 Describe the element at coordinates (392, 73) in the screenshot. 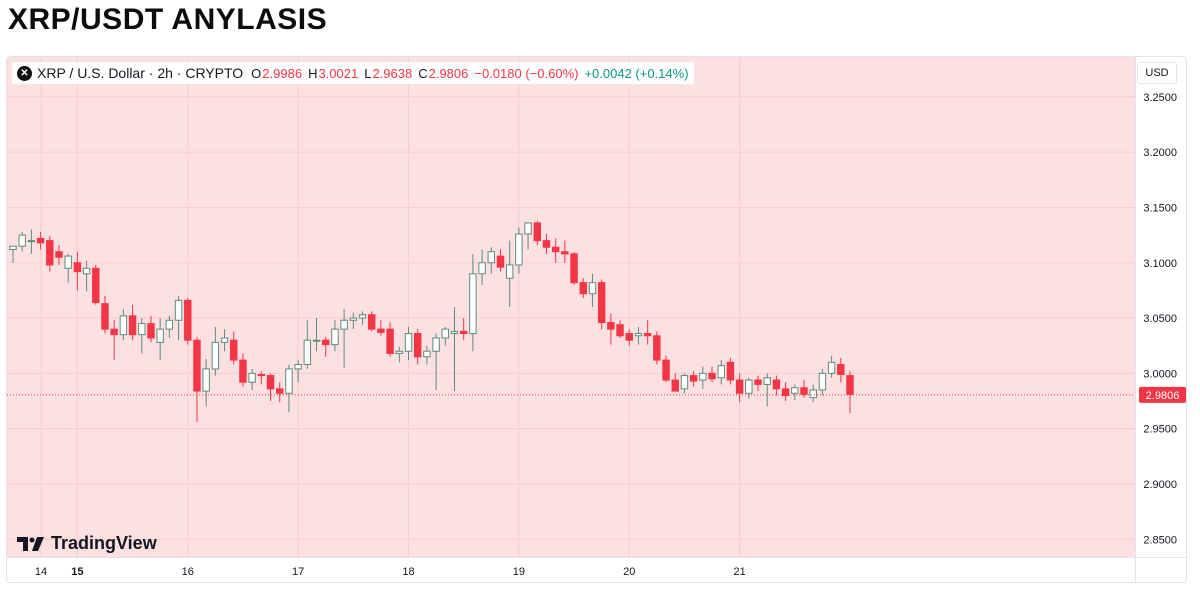

I see `low-value: 2.9638` at that location.